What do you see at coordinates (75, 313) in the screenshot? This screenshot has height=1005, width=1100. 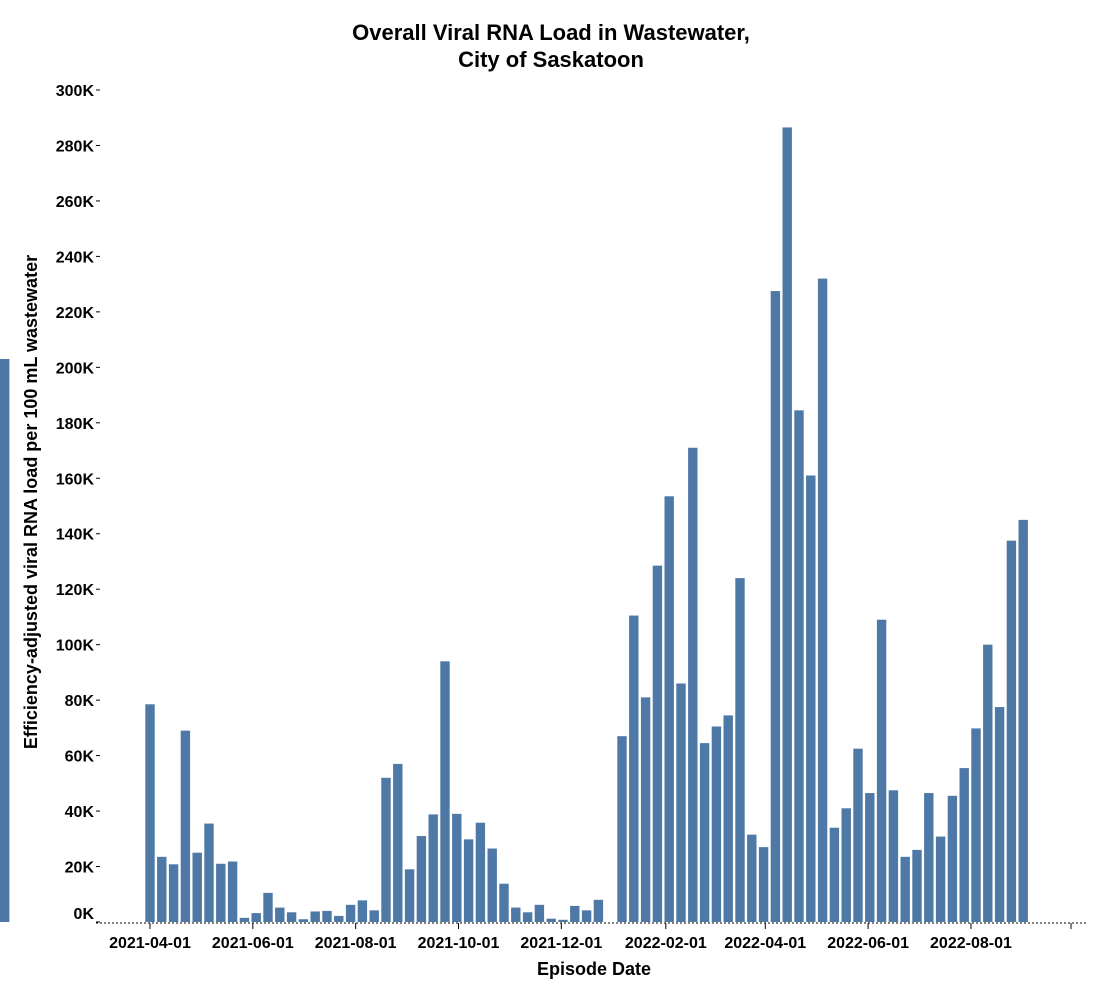 I see `y-tick-label: 220K` at bounding box center [75, 313].